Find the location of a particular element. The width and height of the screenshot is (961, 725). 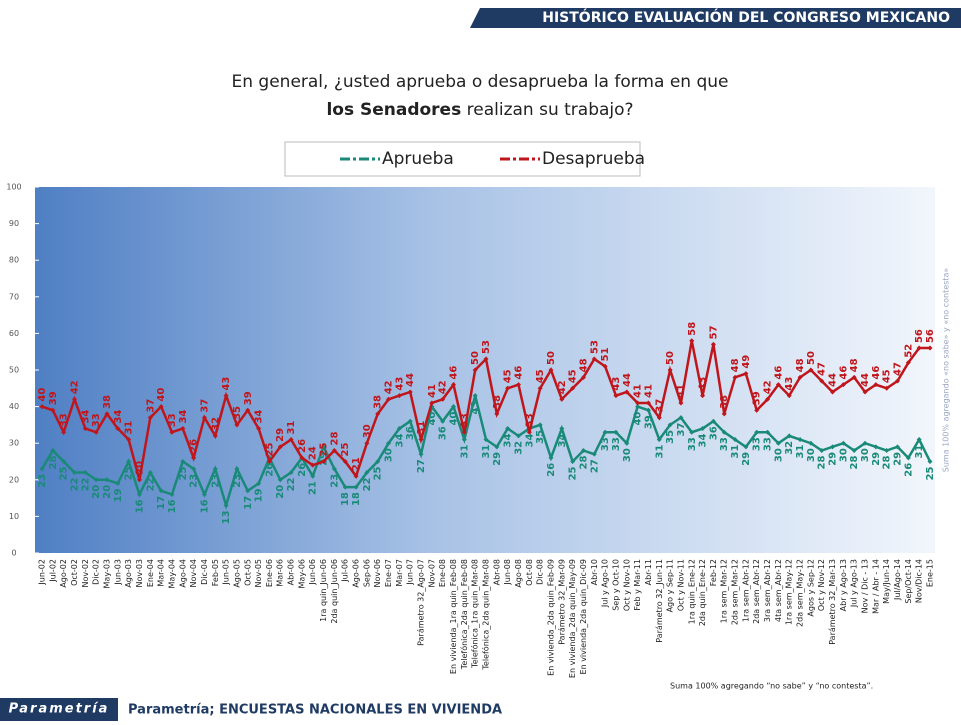

data-label: 57 is located at coordinates (713, 332).